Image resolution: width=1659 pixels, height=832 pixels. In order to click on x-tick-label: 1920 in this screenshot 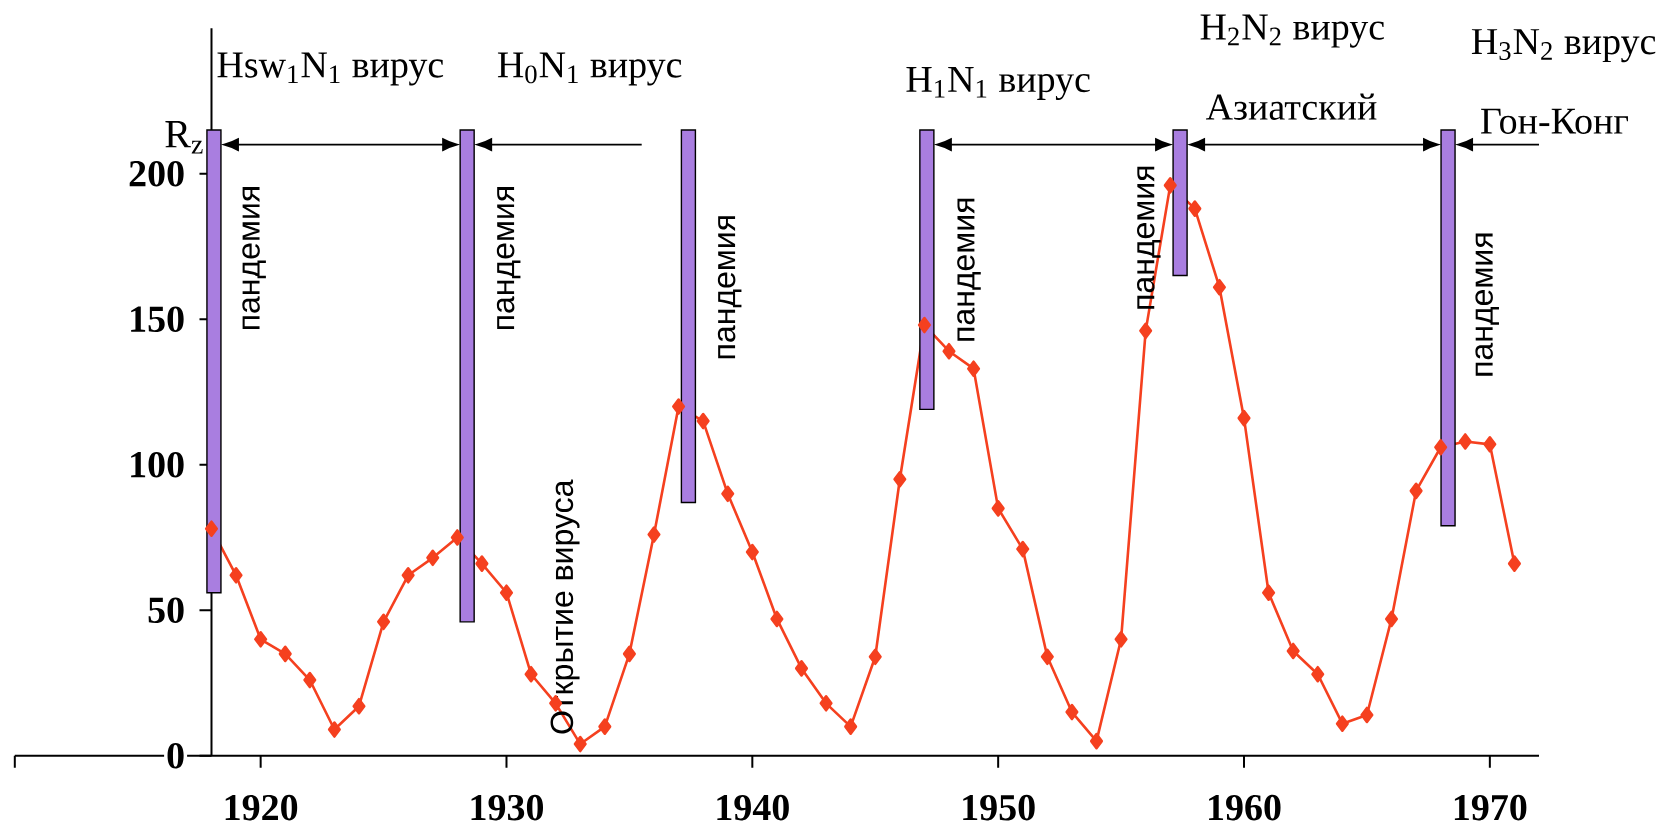, I will do `click(261, 807)`.